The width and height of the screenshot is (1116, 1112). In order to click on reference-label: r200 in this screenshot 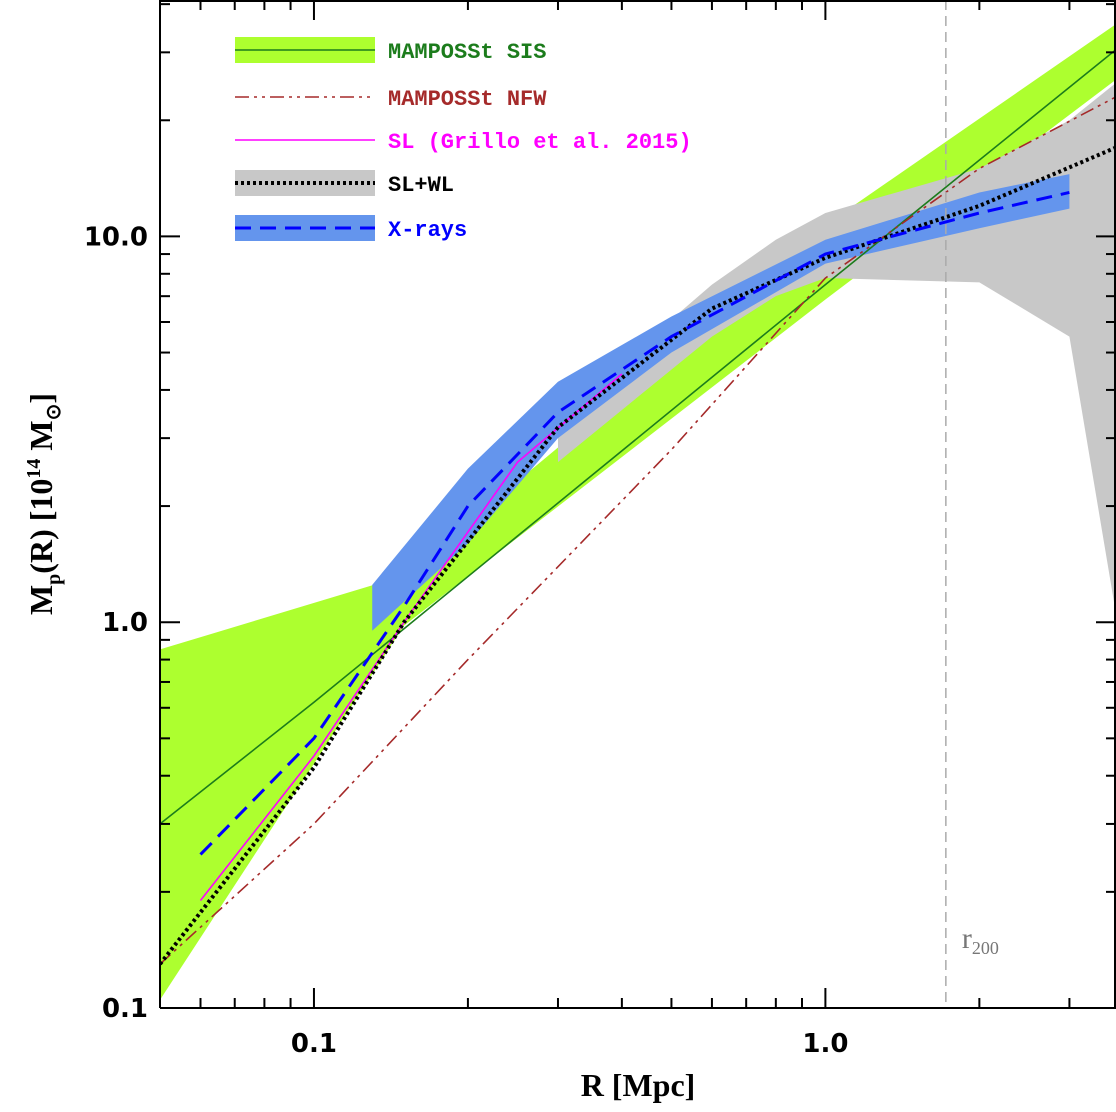, I will do `click(980, 940)`.